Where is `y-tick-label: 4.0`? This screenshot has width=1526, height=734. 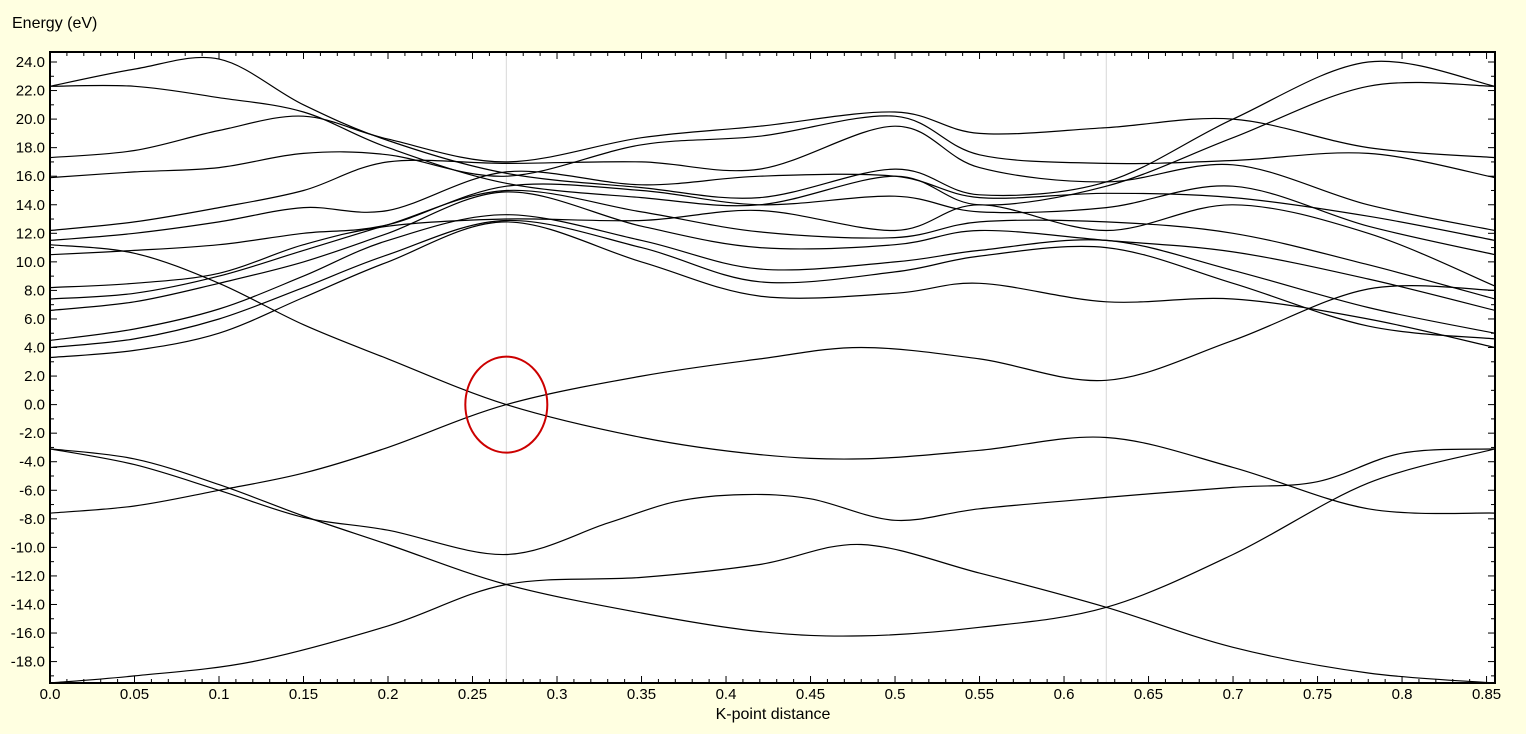
y-tick-label: 4.0 is located at coordinates (34, 348).